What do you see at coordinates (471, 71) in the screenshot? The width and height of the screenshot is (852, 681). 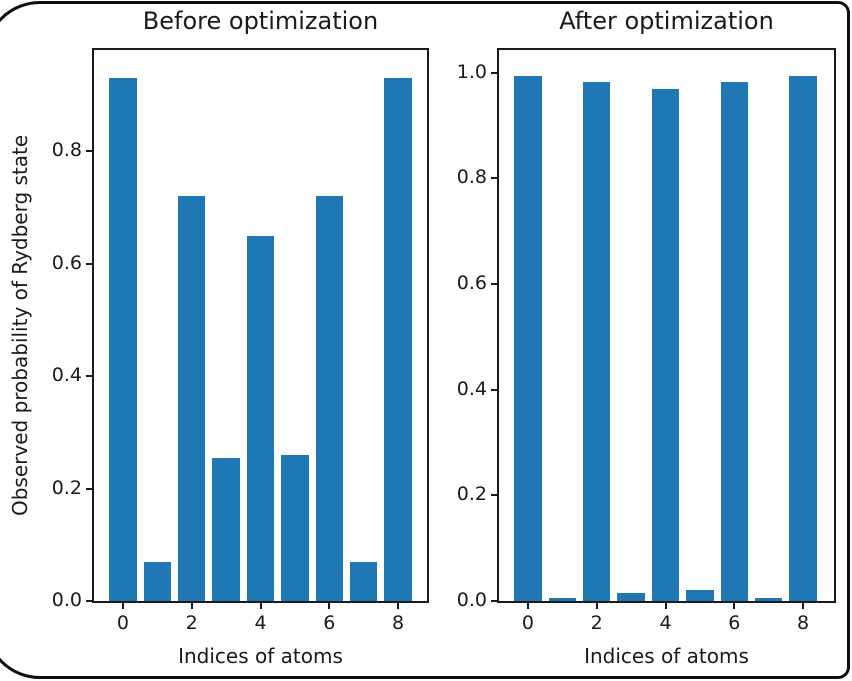 I see `y-tick-label-1.0: 1.0` at bounding box center [471, 71].